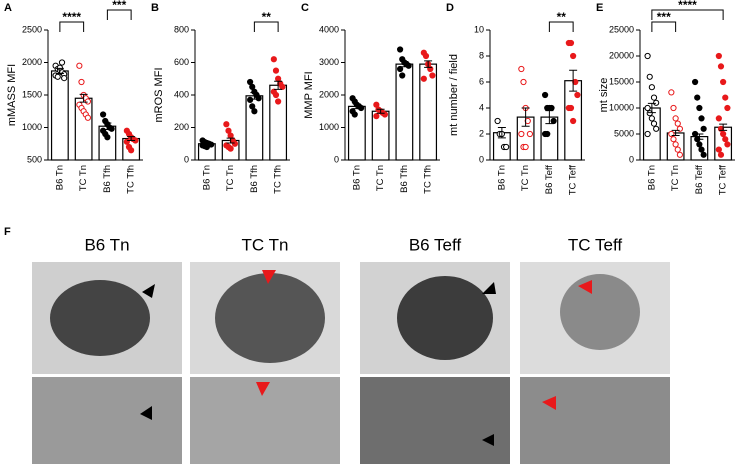 The height and width of the screenshot is (464, 749). Describe the element at coordinates (481, 107) in the screenshot. I see `y-tick-label: 4` at that location.